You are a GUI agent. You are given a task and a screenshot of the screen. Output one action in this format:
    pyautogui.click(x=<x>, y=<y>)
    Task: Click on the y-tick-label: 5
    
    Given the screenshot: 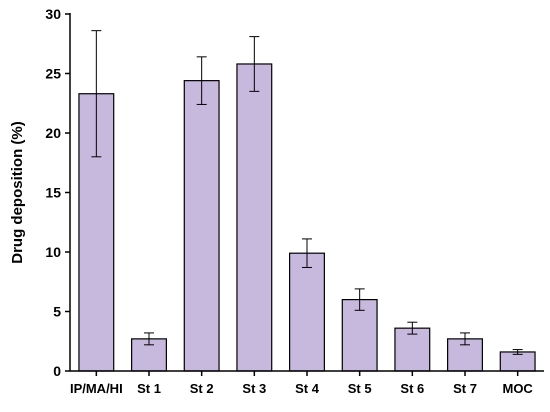 What is the action you would take?
    pyautogui.click(x=57, y=312)
    